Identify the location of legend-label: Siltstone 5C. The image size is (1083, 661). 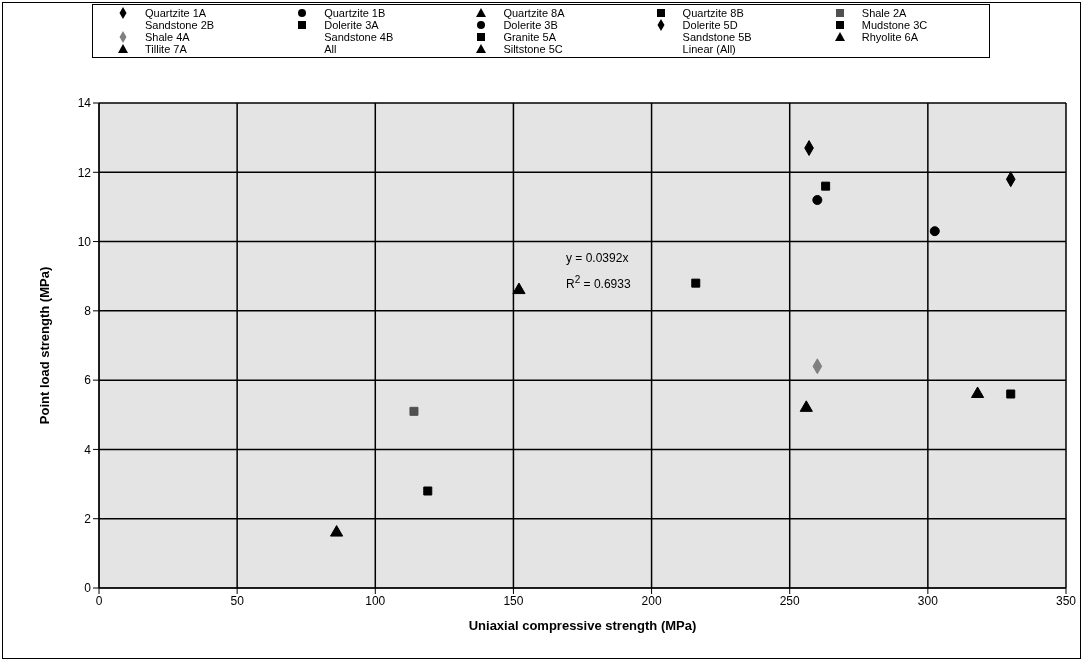
(533, 49).